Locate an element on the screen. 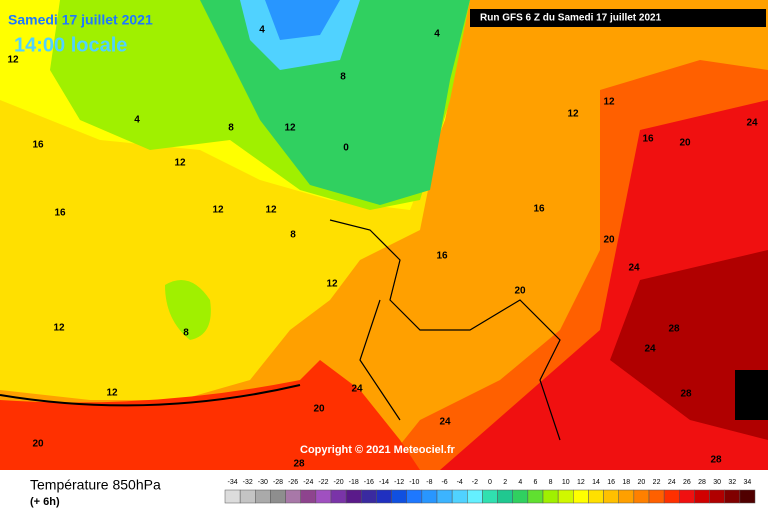 The image size is (768, 517). run-box is located at coordinates (618, 18).